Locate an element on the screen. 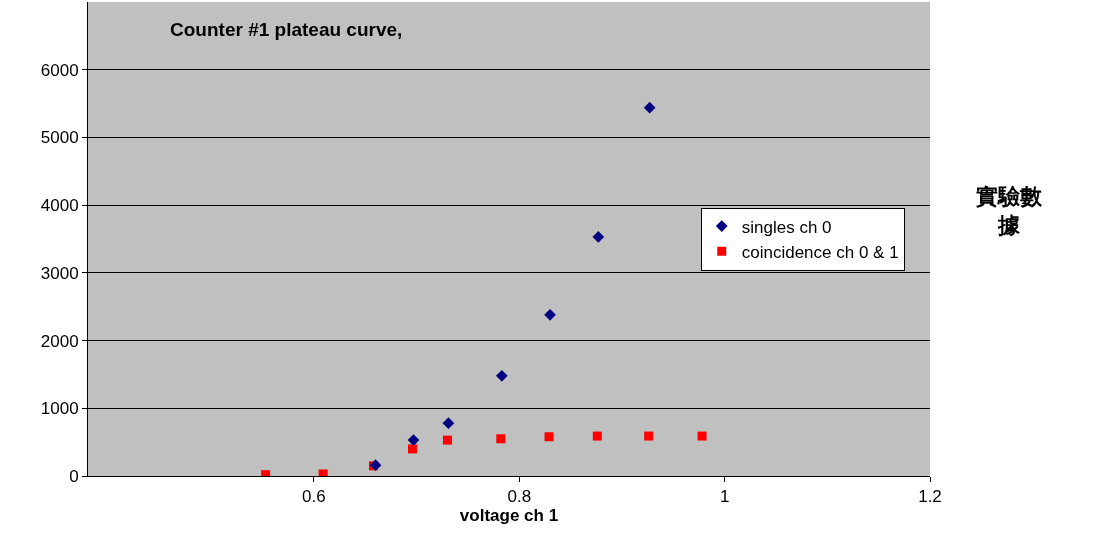 This screenshot has height=536, width=1097. legend-label: coincidence ch 0 & 1 is located at coordinates (820, 252).